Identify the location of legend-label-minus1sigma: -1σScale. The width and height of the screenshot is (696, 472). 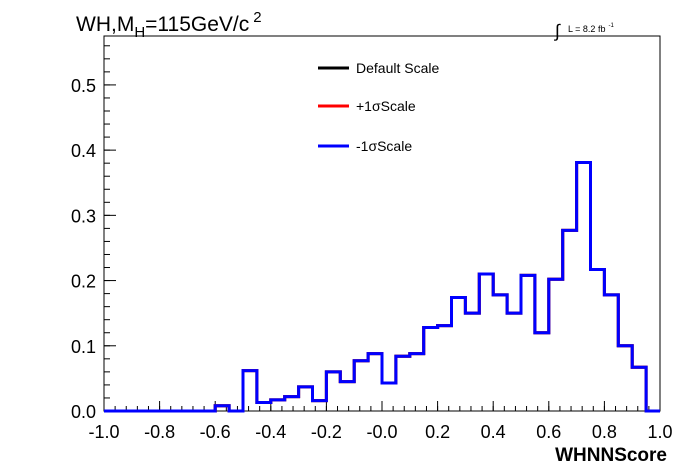
(384, 146).